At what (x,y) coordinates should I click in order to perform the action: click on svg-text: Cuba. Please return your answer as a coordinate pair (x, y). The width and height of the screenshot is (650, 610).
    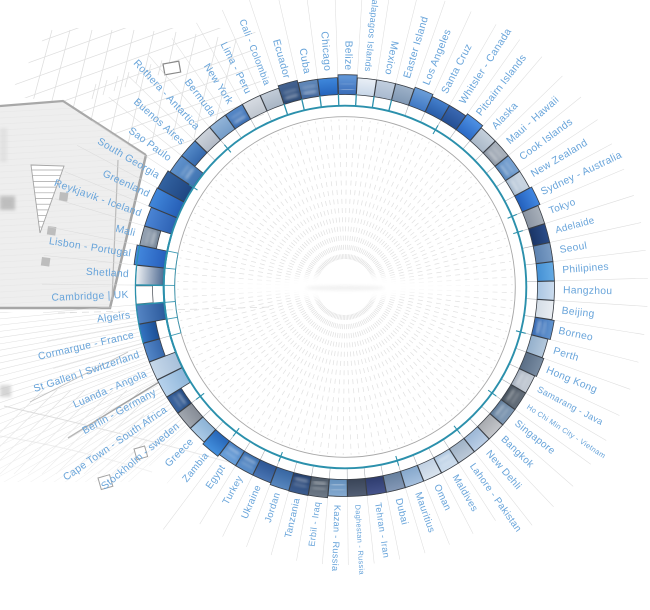
    Looking at the image, I should click on (304, 61).